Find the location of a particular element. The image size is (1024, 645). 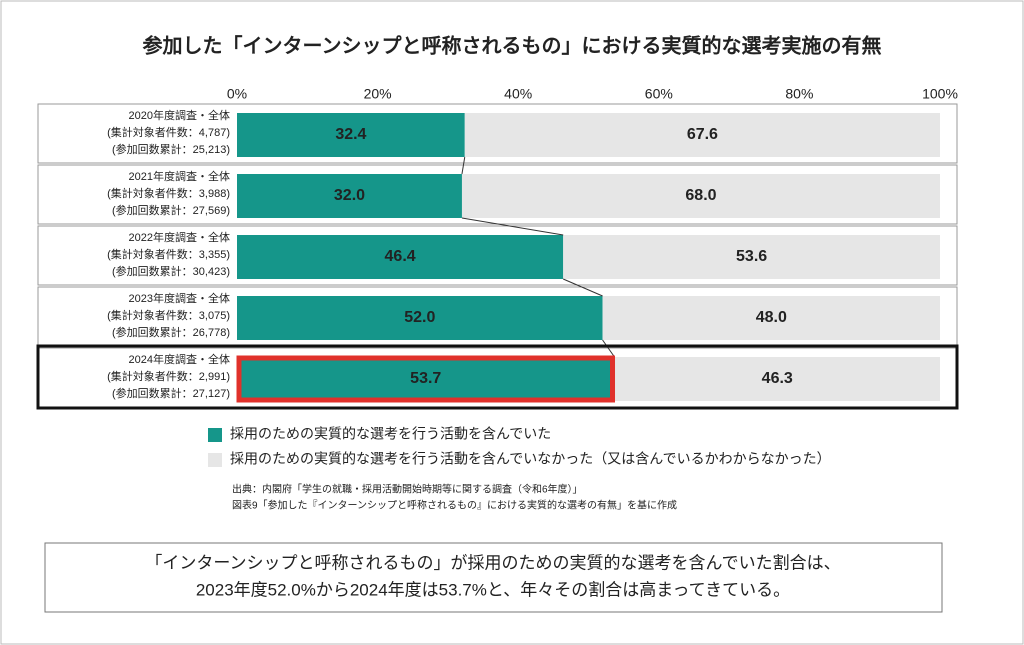

x-tick-label: 60% is located at coordinates (659, 94).